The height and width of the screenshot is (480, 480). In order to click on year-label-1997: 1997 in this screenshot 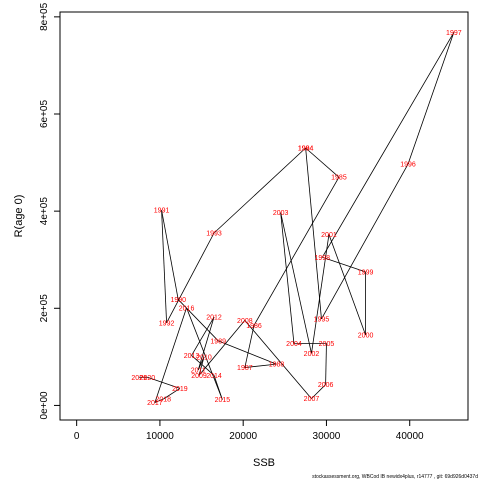, I will do `click(454, 33)`.